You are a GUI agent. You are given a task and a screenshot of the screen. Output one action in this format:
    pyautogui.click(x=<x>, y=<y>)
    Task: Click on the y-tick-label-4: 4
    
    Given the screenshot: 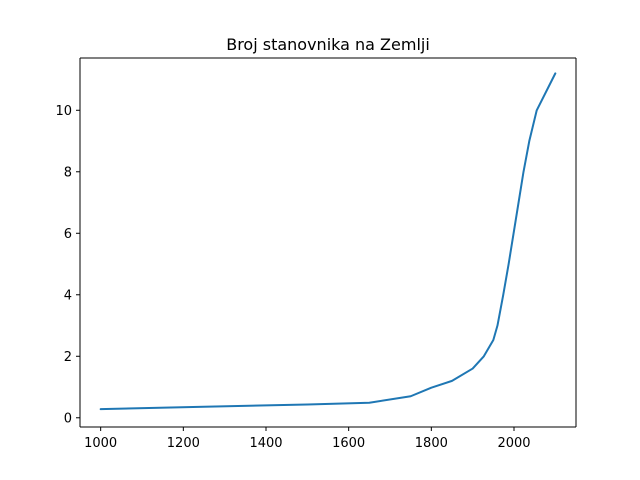 What is the action you would take?
    pyautogui.click(x=68, y=295)
    